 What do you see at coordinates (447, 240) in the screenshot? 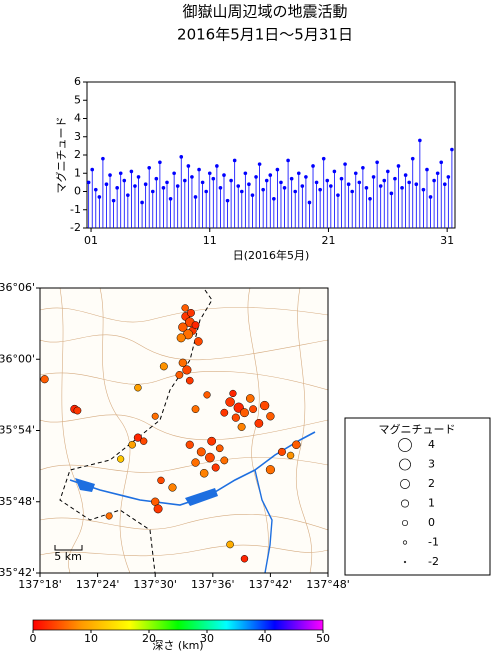
I see `x-tick-label: 31` at bounding box center [447, 240].